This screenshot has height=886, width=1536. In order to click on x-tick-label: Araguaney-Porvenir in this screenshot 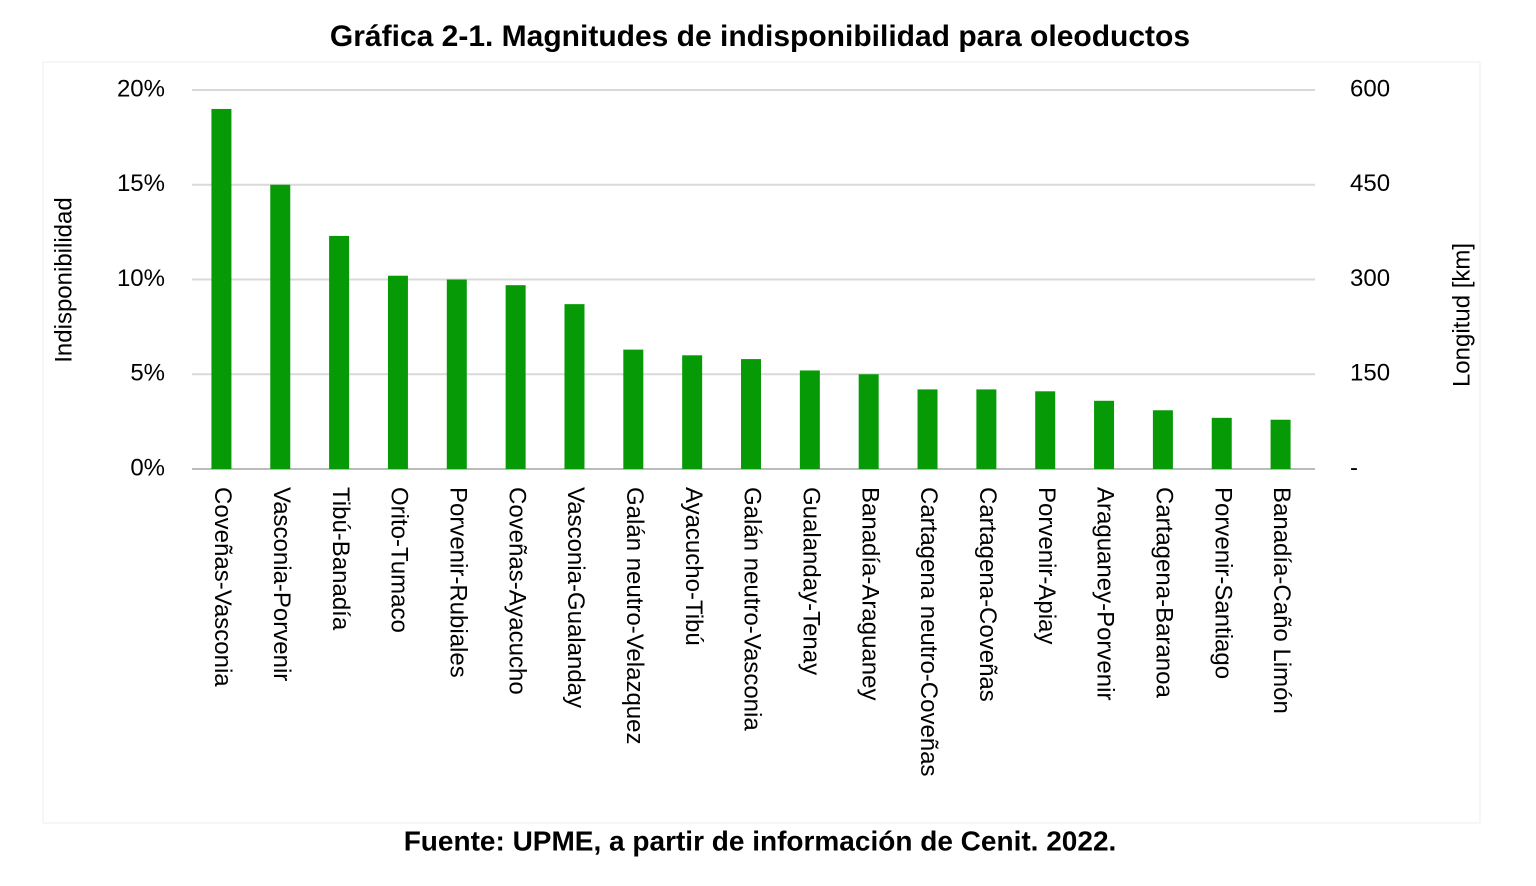, I will do `click(1105, 593)`.